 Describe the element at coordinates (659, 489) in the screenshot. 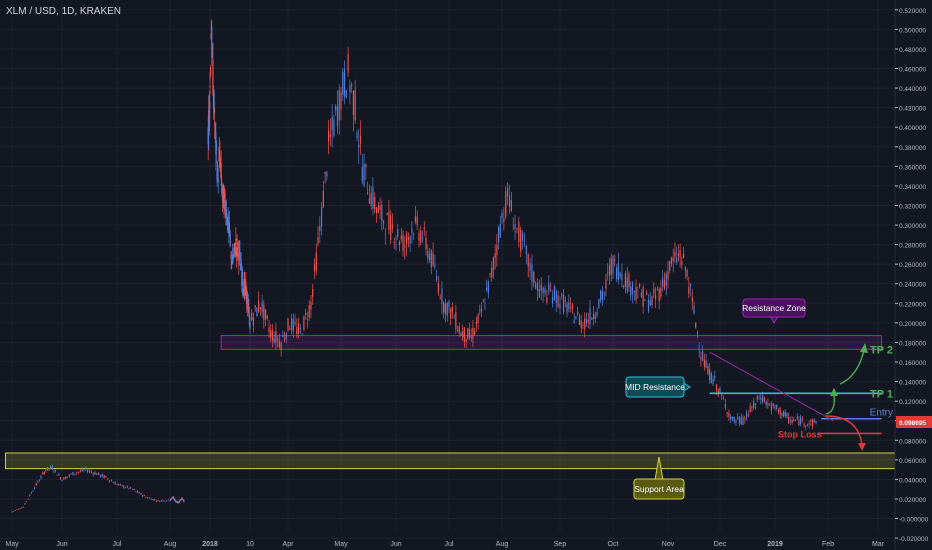

I see `callout-text: Support Area` at that location.